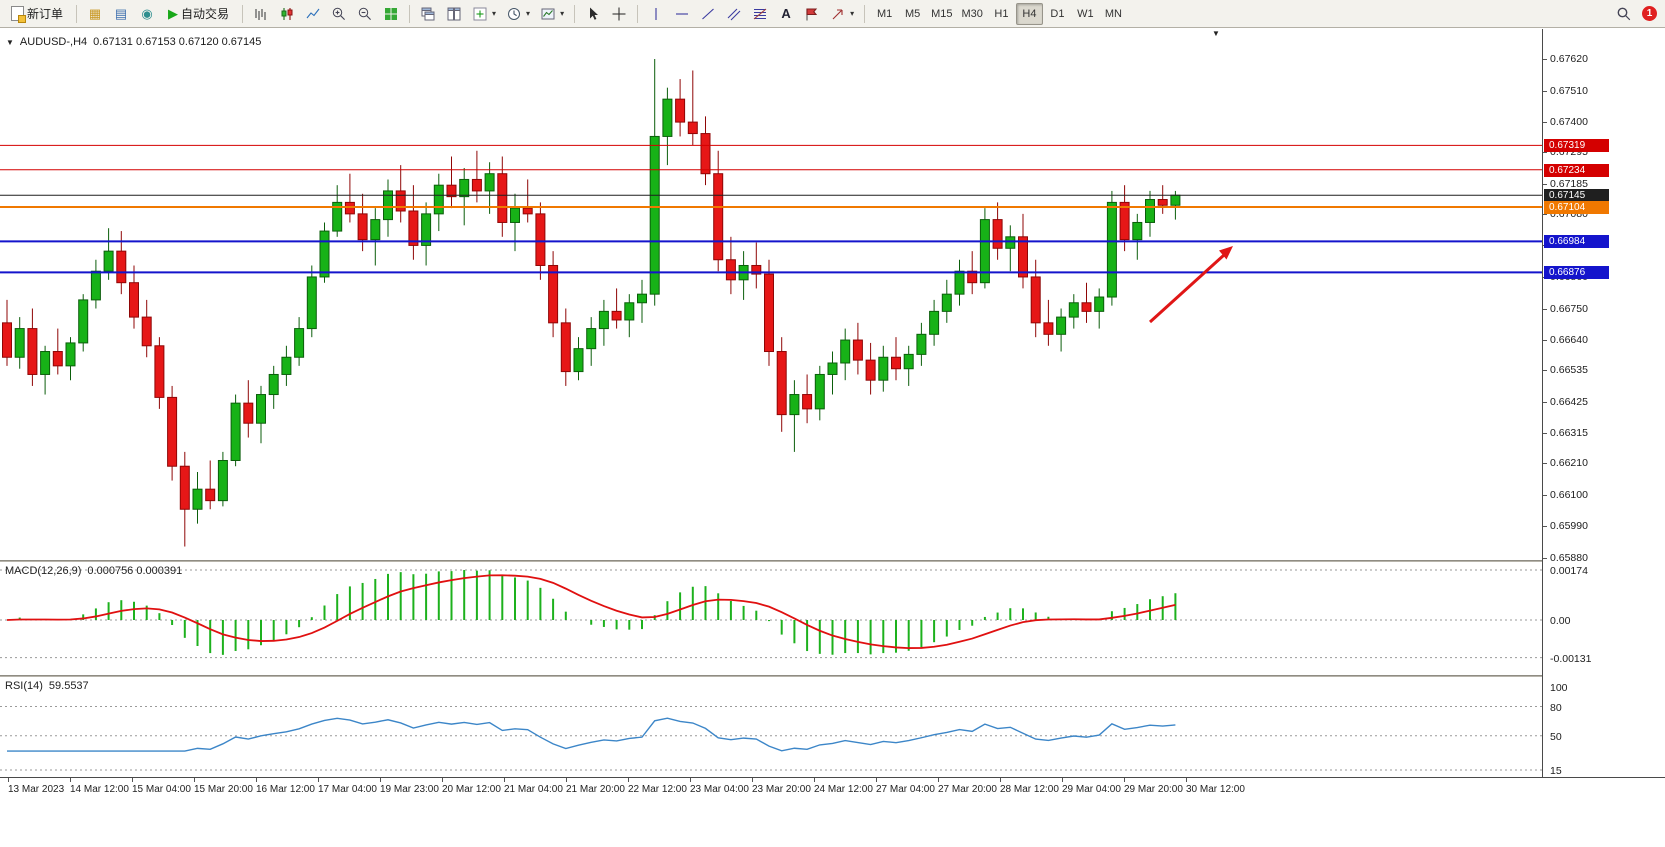 The width and height of the screenshot is (1665, 847). I want to click on channel-button, so click(734, 14).